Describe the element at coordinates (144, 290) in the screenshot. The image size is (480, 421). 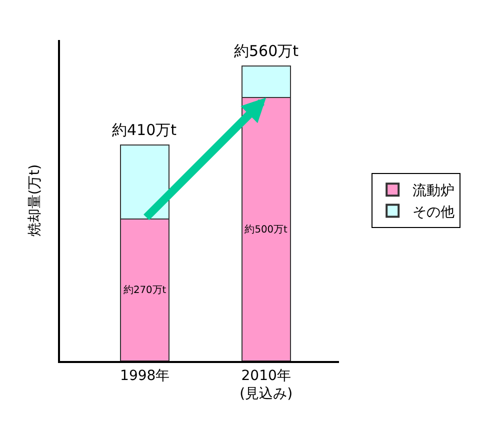
I see `data-label: 約270万t` at that location.